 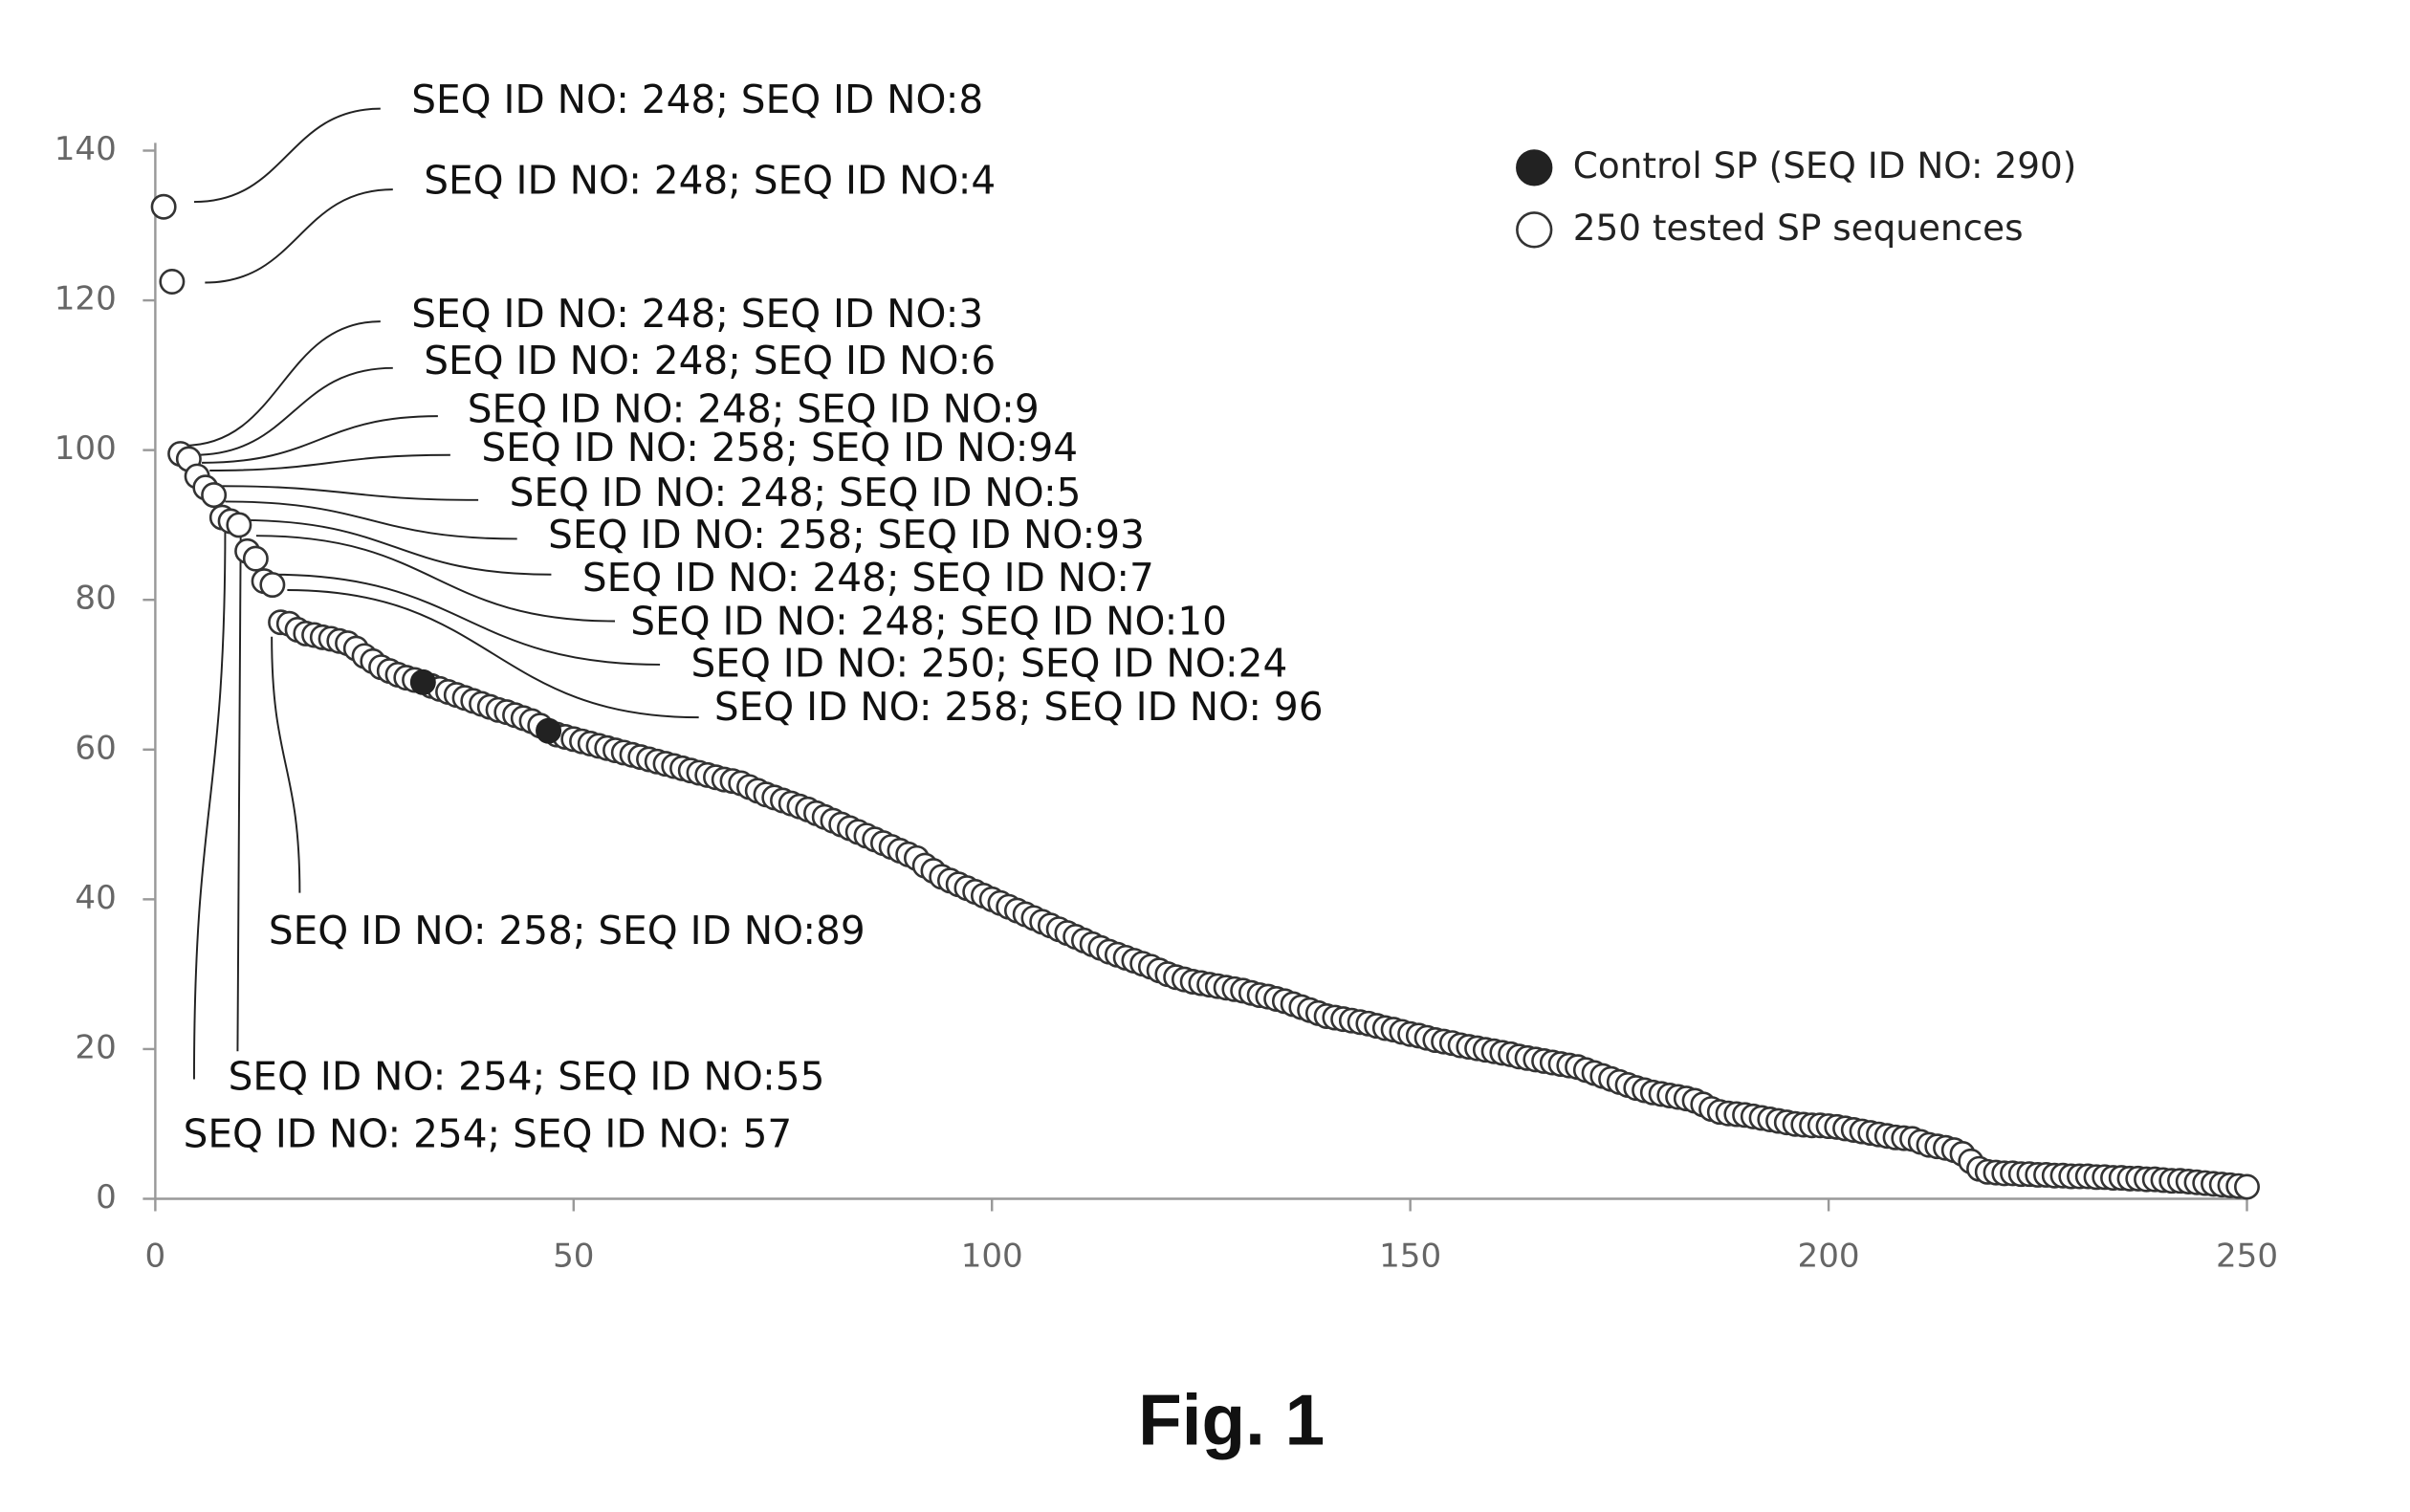 What do you see at coordinates (1232, 1419) in the screenshot?
I see `figure-title: Fig. 1` at bounding box center [1232, 1419].